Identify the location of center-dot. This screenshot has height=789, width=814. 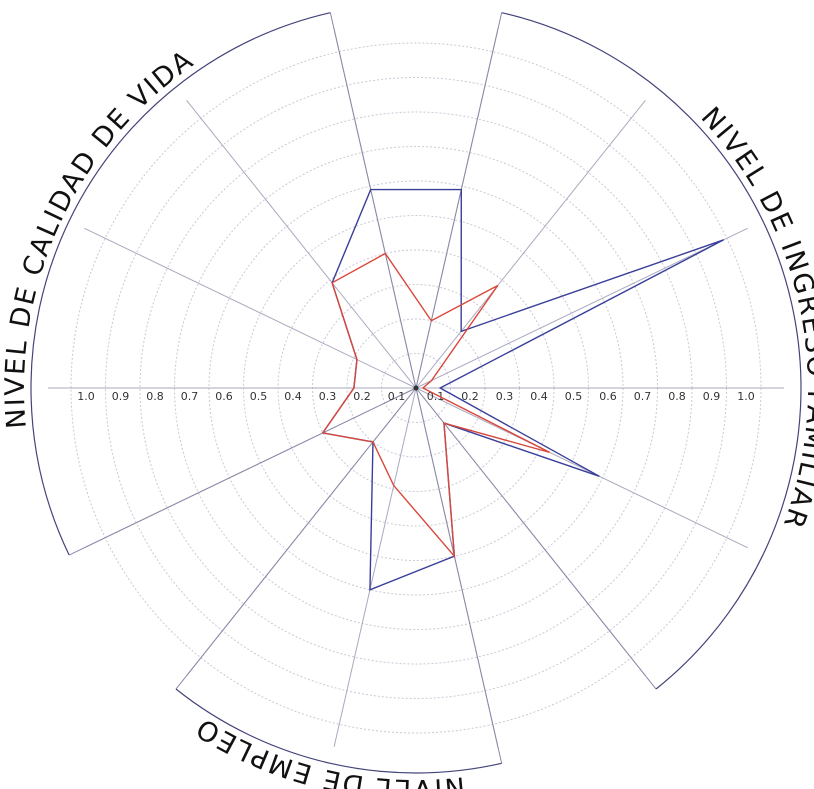
(416, 388).